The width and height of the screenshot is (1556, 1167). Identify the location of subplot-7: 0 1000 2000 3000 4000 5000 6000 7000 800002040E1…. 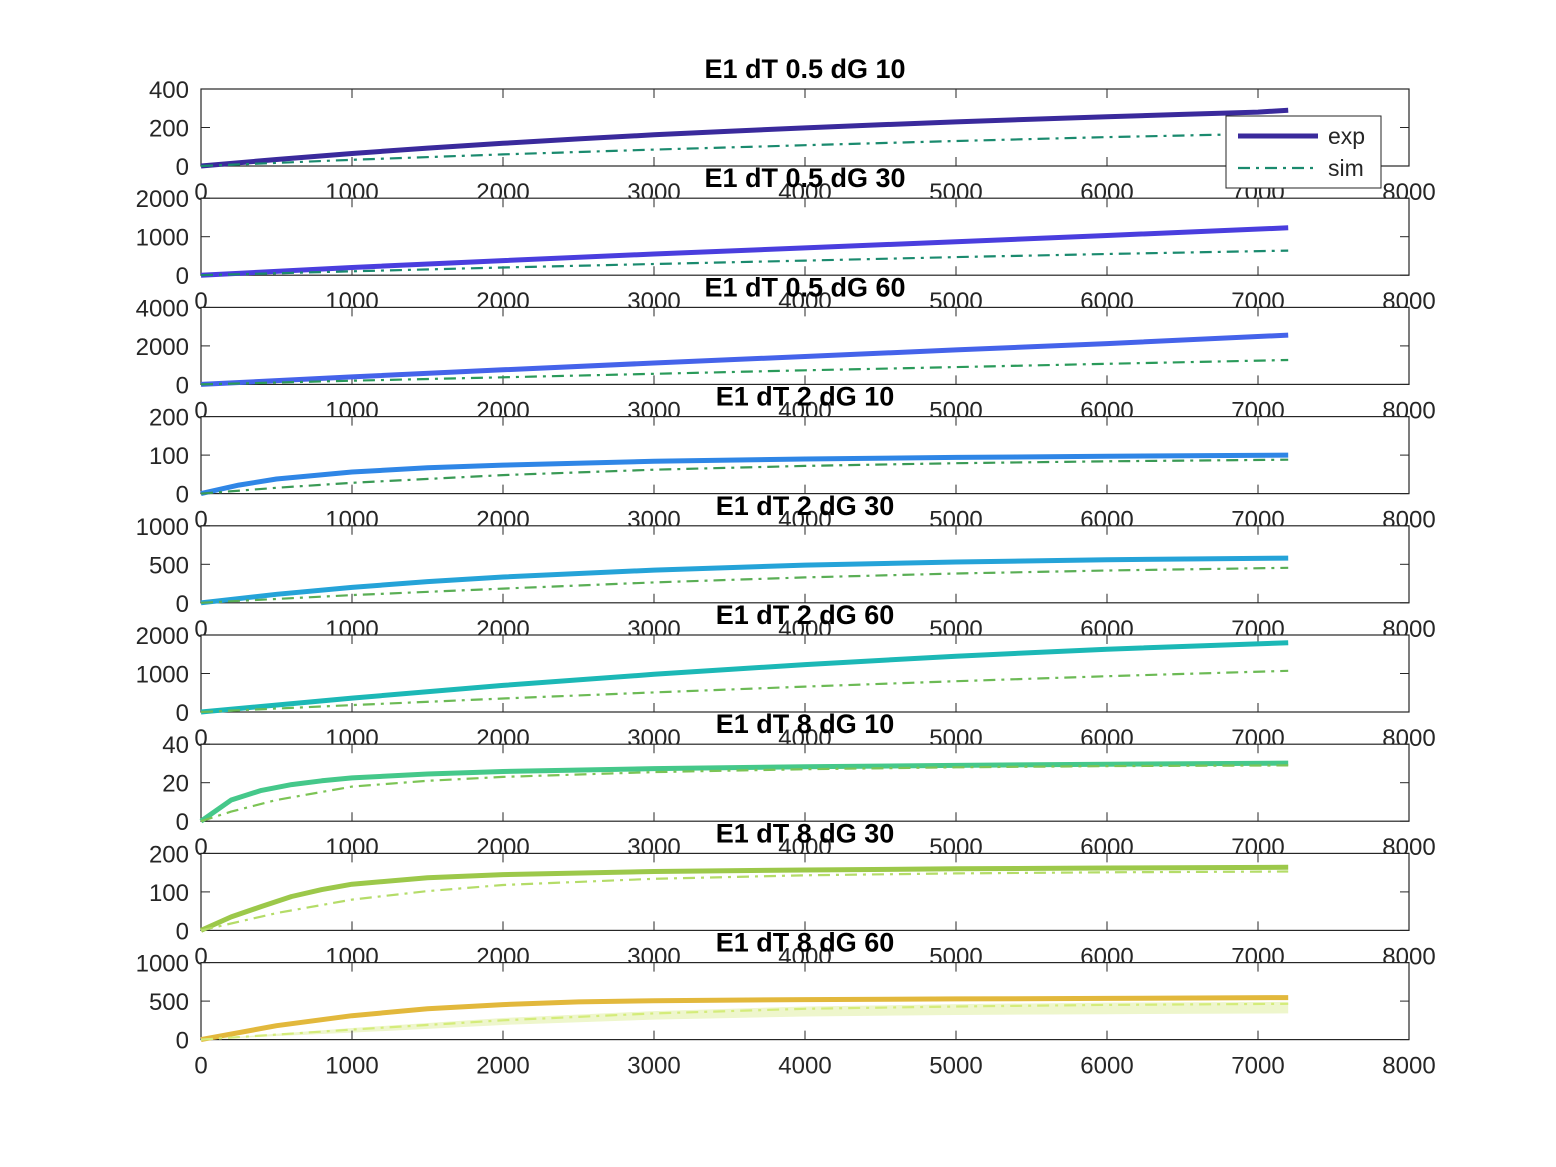
(798, 785).